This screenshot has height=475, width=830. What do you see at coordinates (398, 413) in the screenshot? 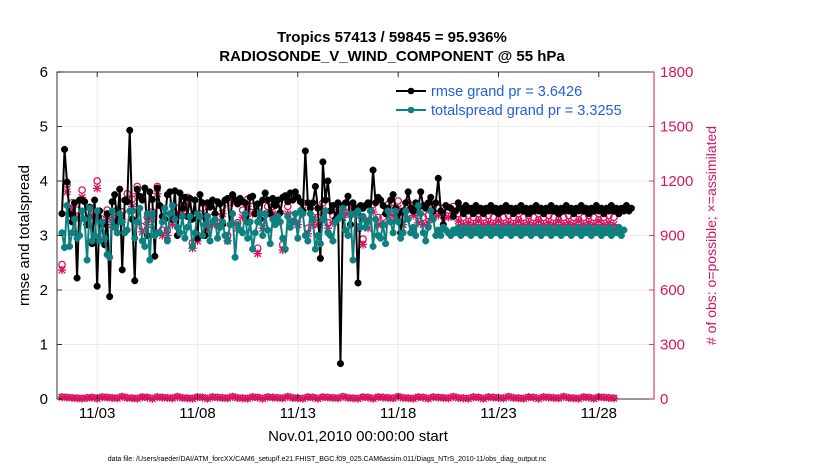
I see `x-tick-label: 11/18` at bounding box center [398, 413].